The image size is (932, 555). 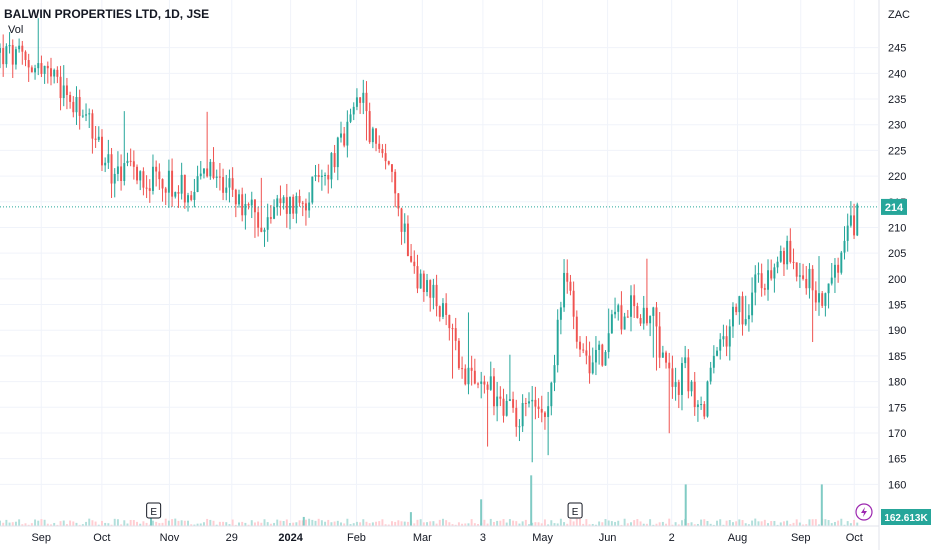 I want to click on y-tick-label: 200, so click(x=897, y=280).